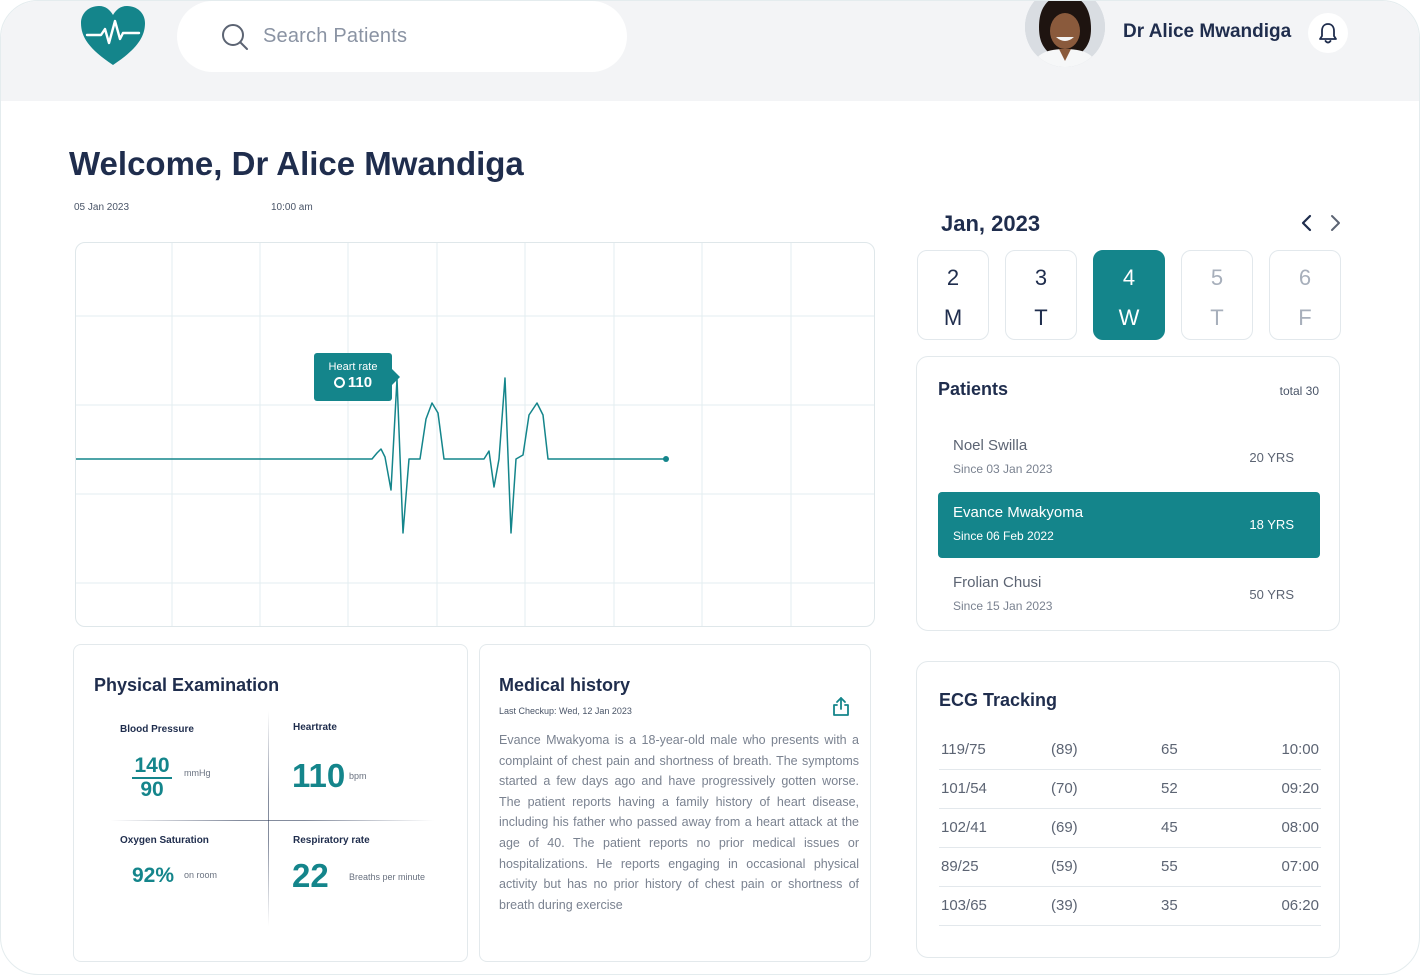 The height and width of the screenshot is (975, 1420). I want to click on heartrate-unit: bpm, so click(358, 776).